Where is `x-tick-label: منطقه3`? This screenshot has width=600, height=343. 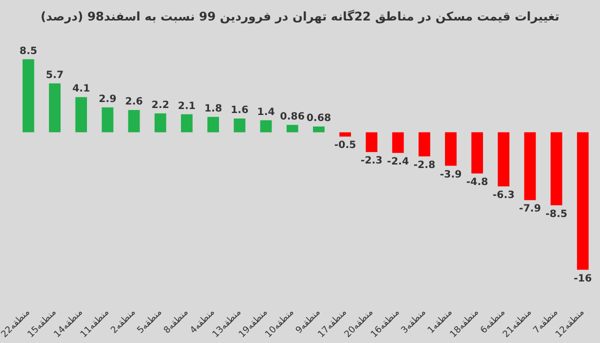 x-tick-label: منطقه3 is located at coordinates (414, 321).